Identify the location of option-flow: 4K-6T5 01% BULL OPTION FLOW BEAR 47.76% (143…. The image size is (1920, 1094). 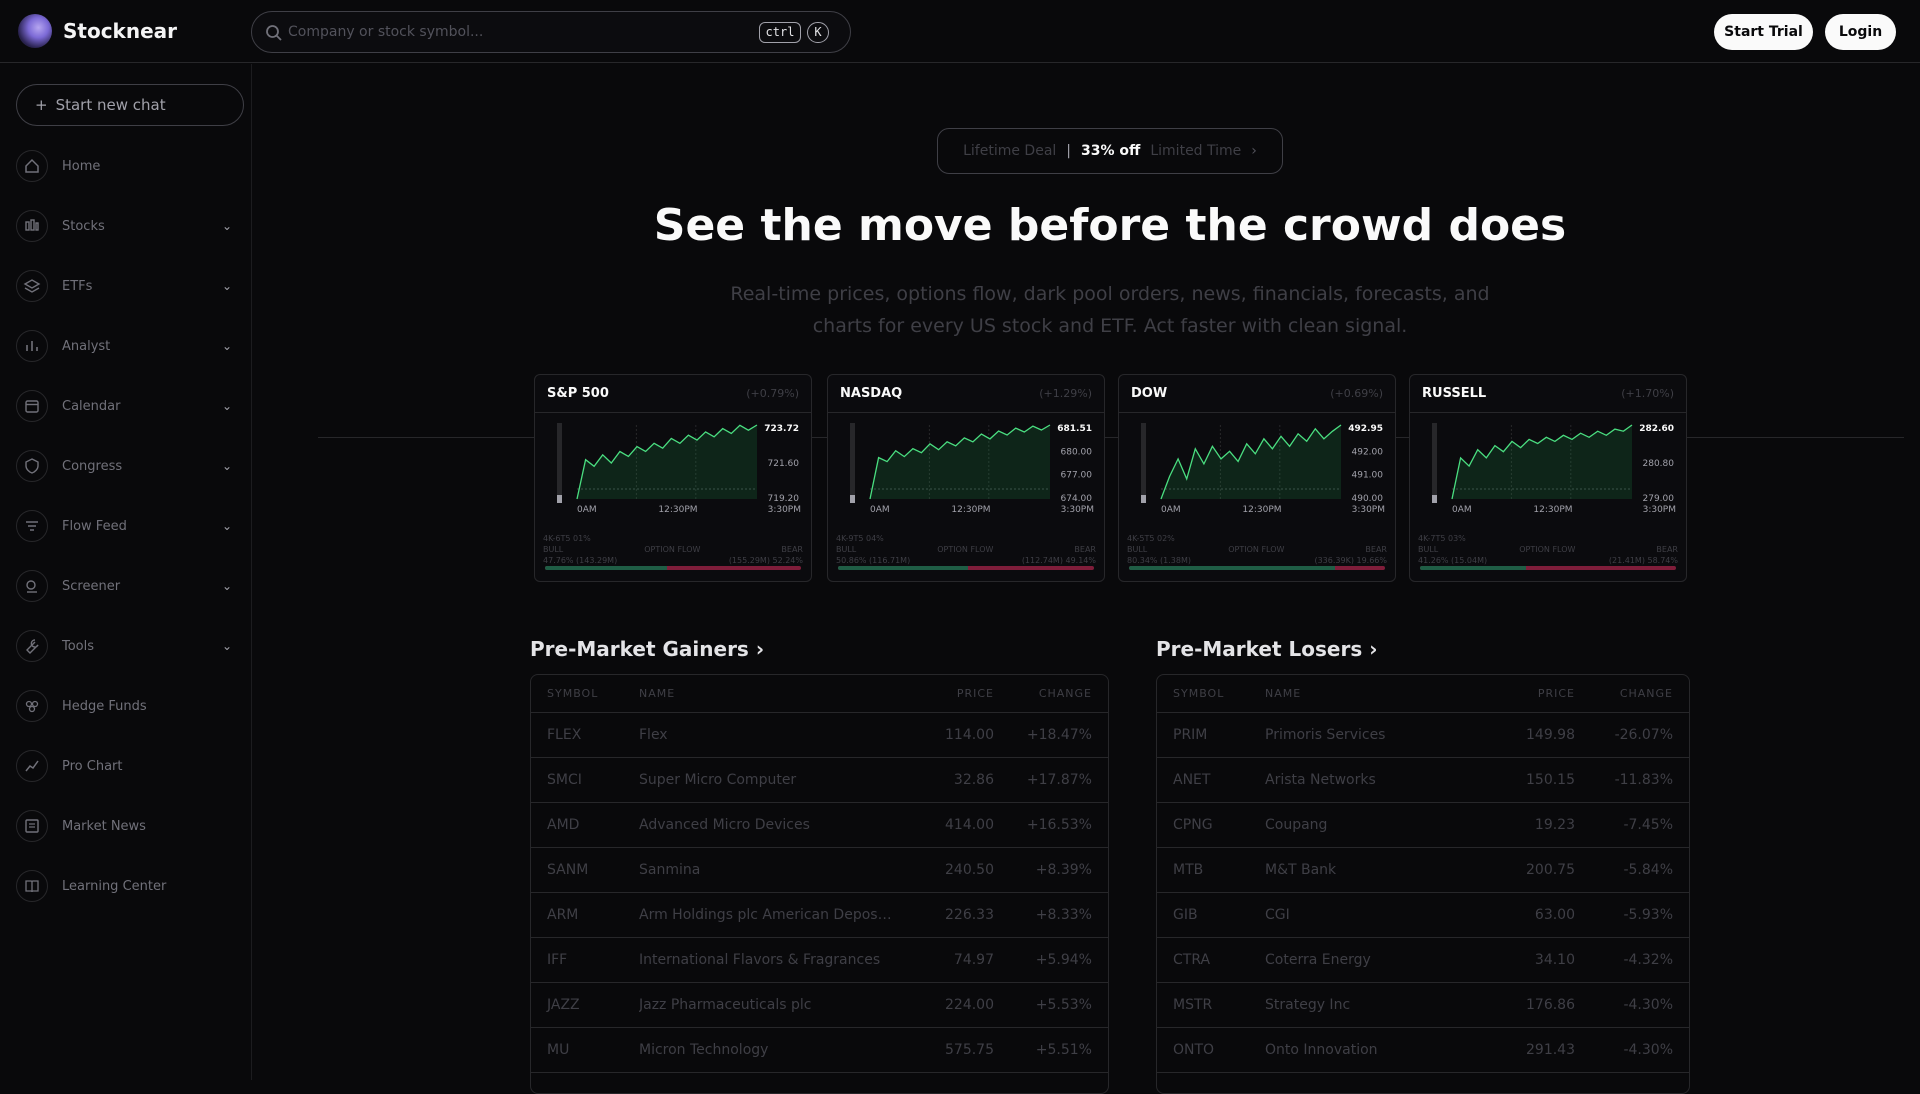
(673, 549).